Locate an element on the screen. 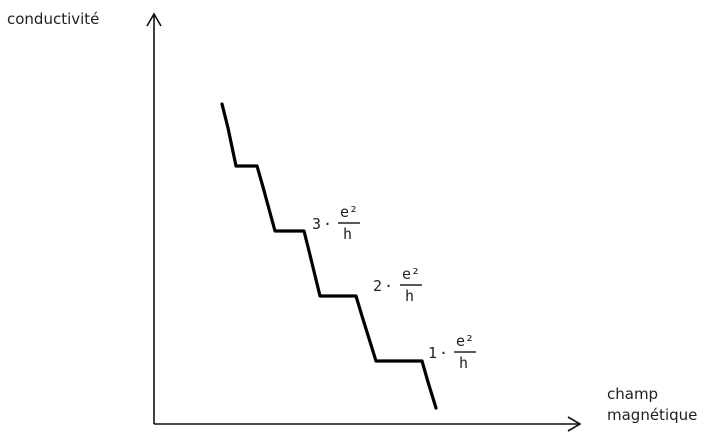 The image size is (728, 433). plateau-2-coefficient: 2 is located at coordinates (377, 286).